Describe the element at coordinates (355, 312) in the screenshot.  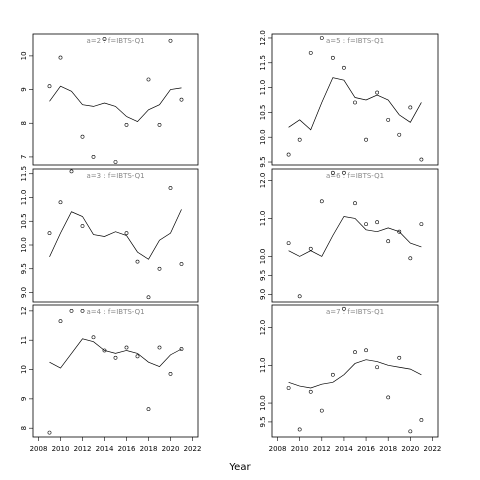
I see `strip-label: a=7 : f=IBTS-Q1` at that location.